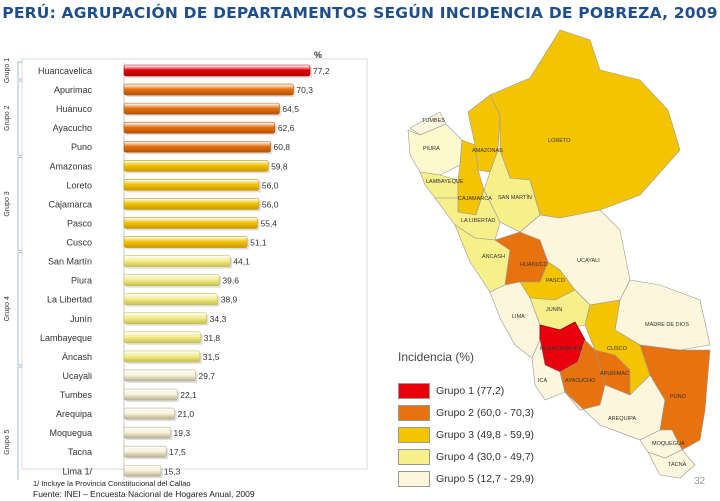  What do you see at coordinates (177, 452) in the screenshot?
I see `value-label: 17,5` at bounding box center [177, 452].